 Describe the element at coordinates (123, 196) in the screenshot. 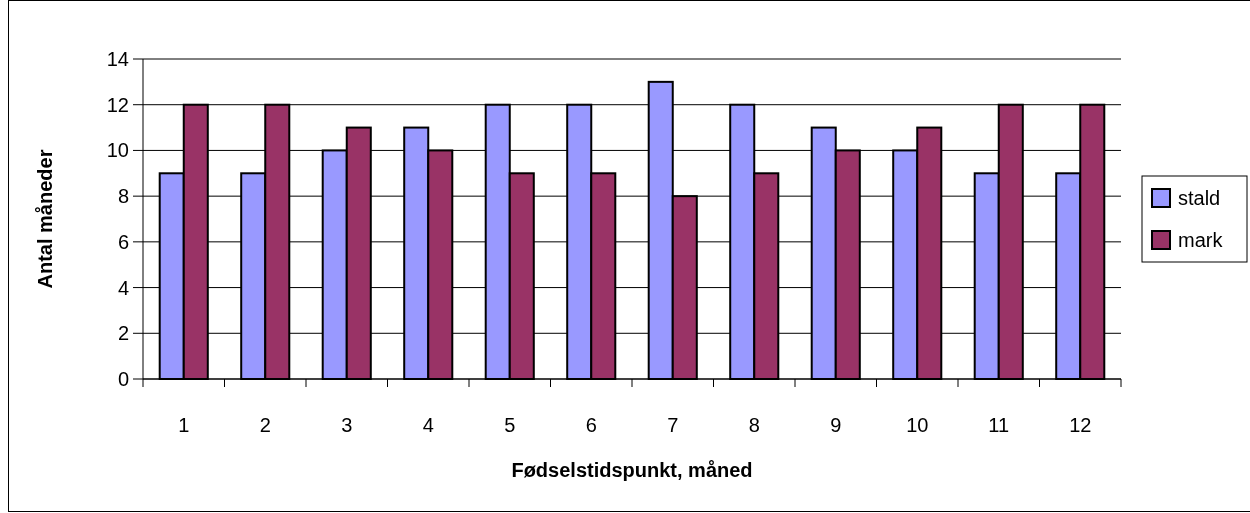

I see `y-tick-label: 8` at that location.